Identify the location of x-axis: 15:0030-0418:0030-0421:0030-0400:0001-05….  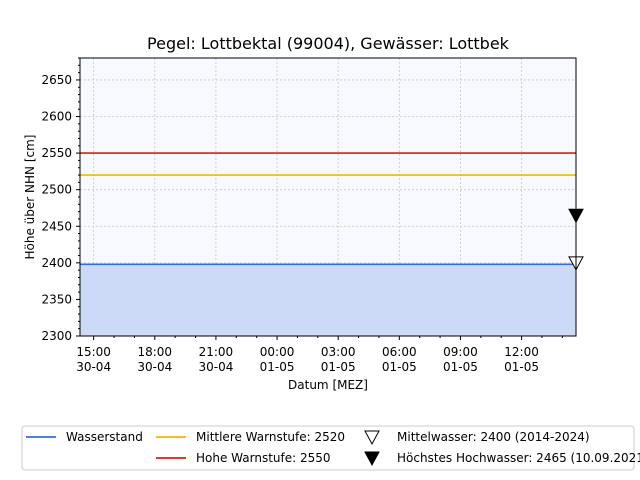
(319, 355).